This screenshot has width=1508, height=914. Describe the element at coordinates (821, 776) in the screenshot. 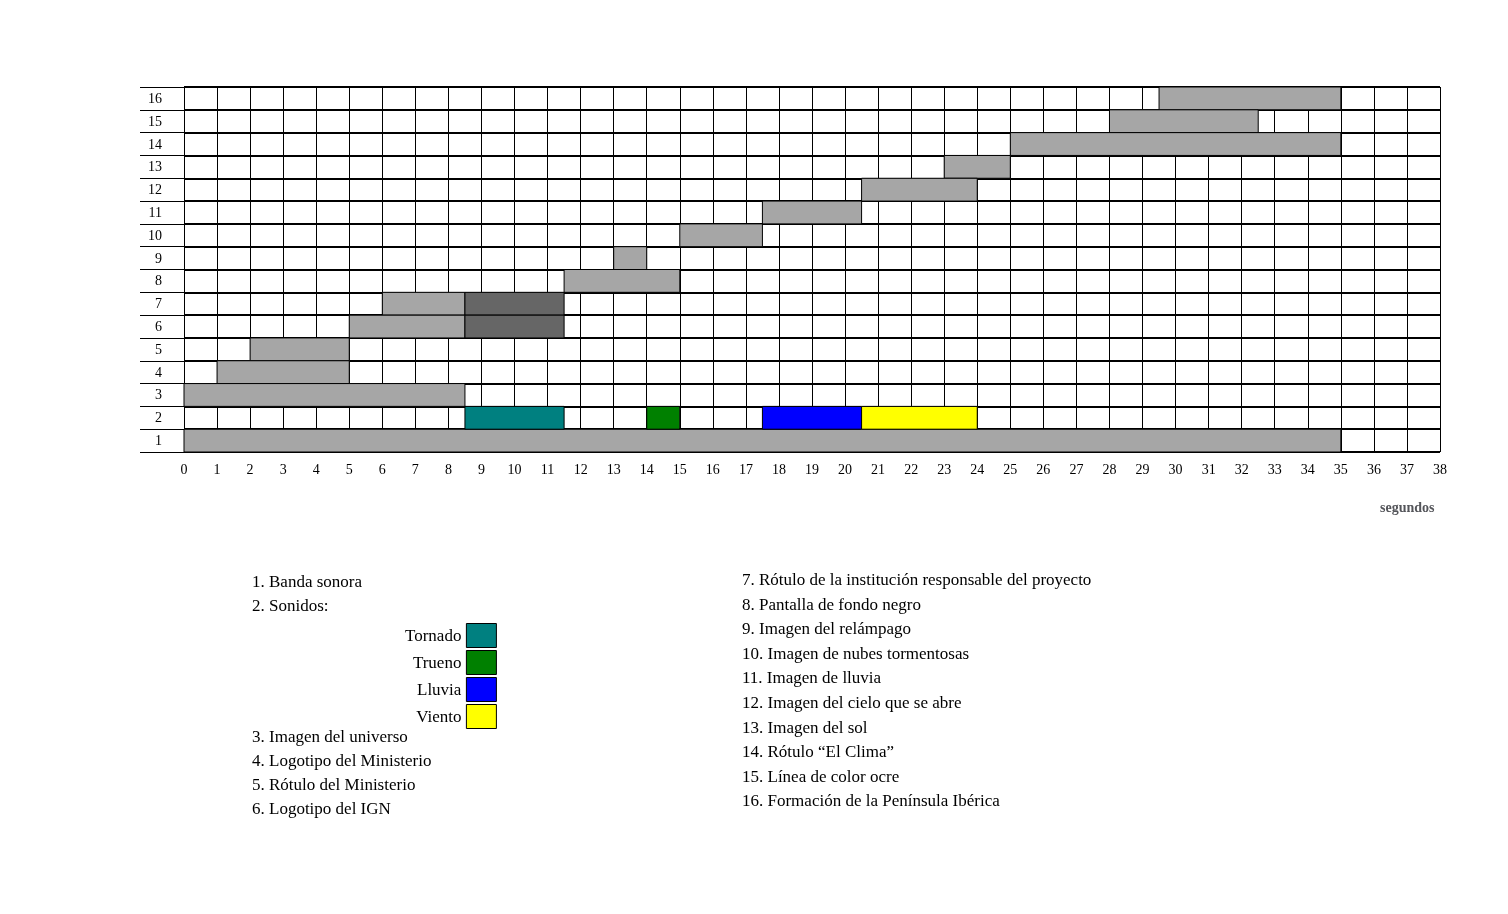

I see `text: 15. Línea de color ocre` at that location.